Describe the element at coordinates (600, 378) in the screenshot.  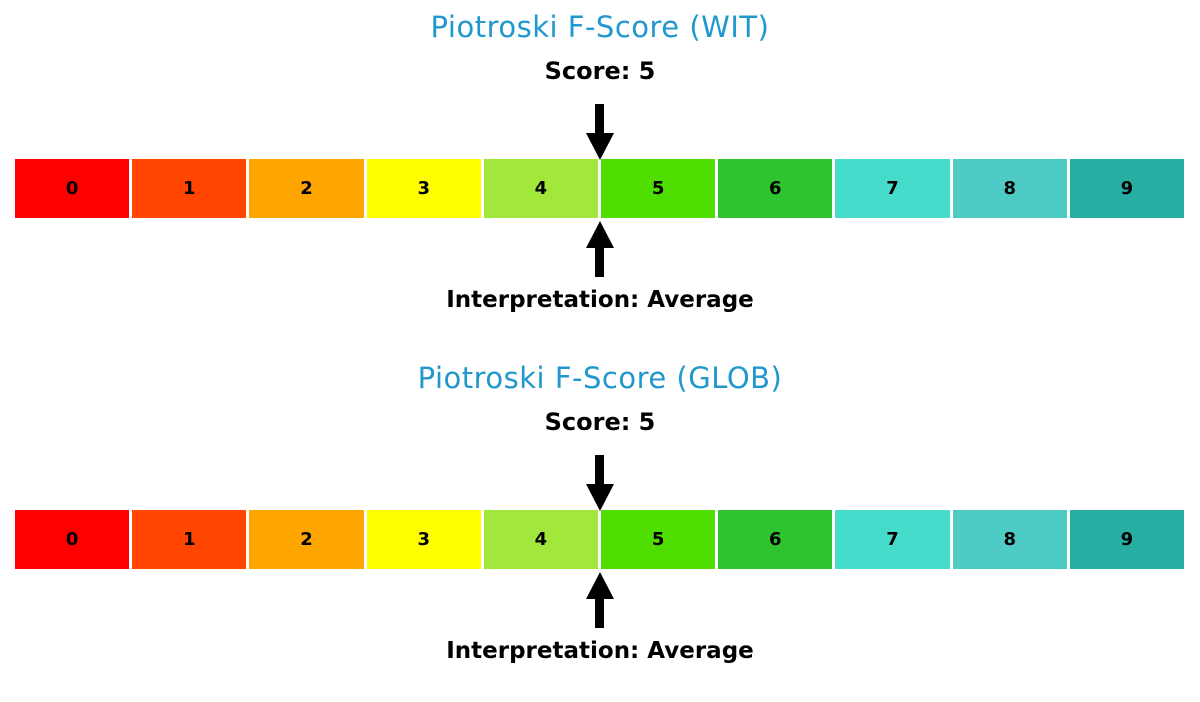
I see `chart-title: Piotroski F-Score (GLOB)` at that location.